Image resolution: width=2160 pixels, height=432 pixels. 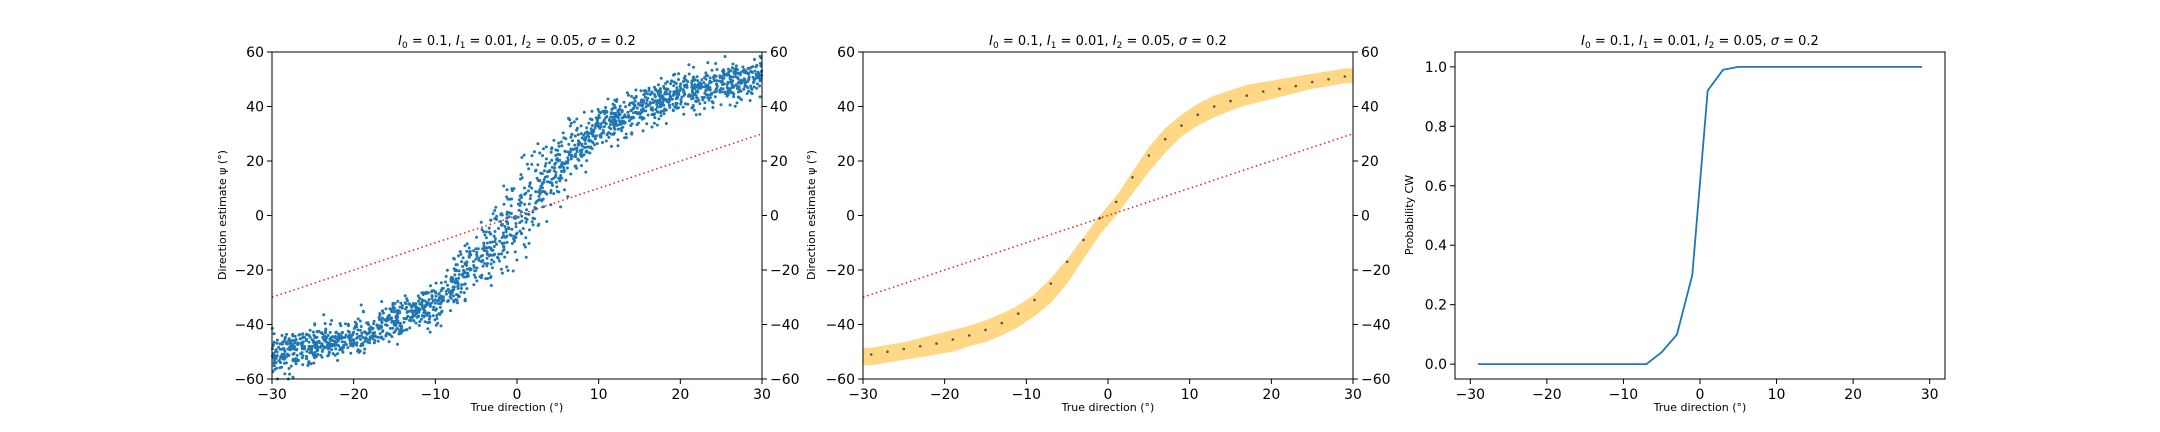 What do you see at coordinates (436, 395) in the screenshot?
I see `x-tick-label: −10` at bounding box center [436, 395].